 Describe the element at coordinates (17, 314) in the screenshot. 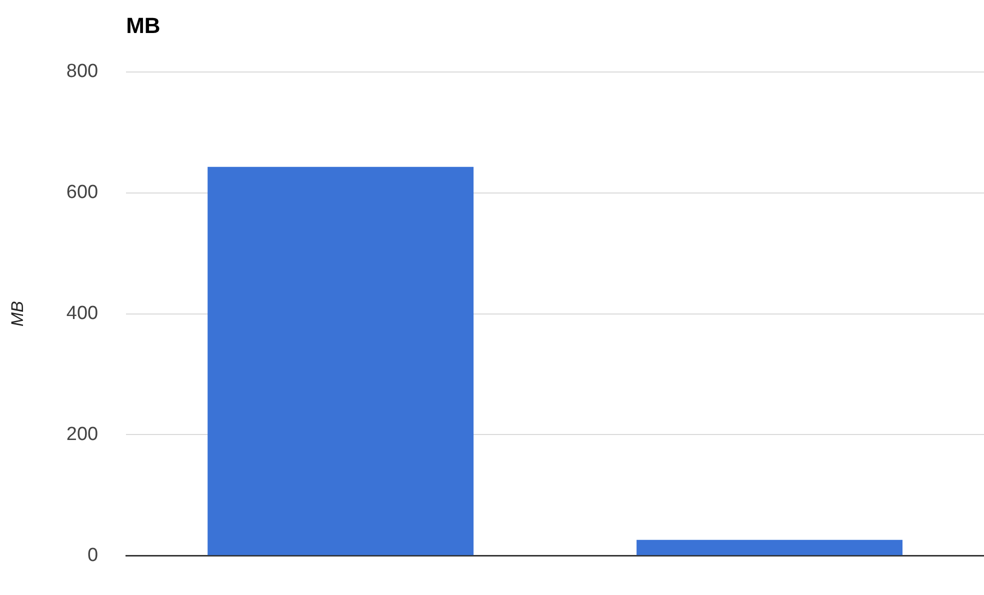

I see `y-axis-title: MB` at that location.